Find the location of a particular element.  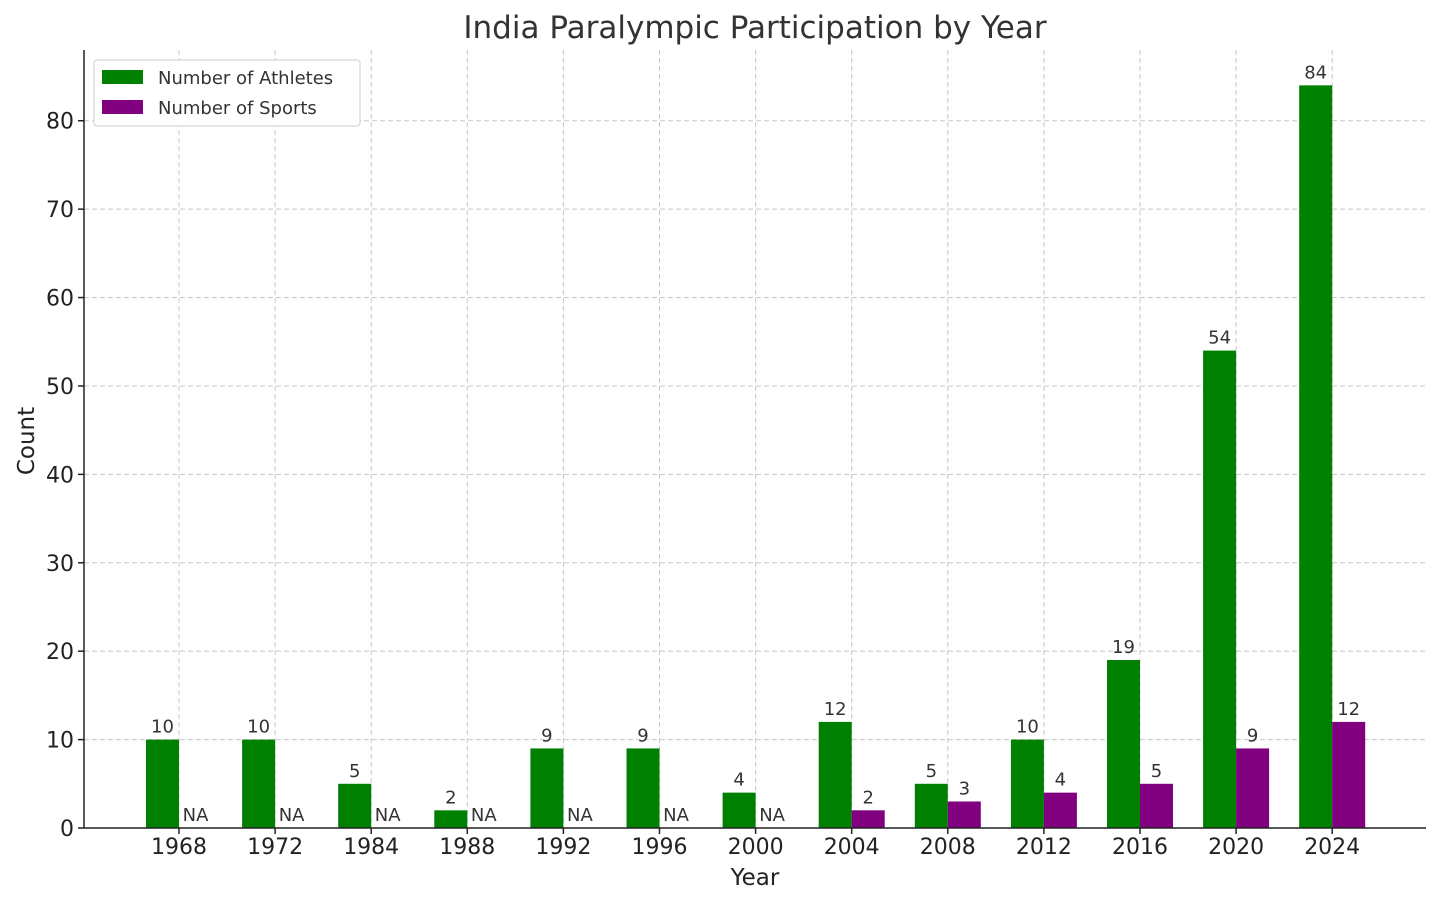

athletes-value-label: 19 is located at coordinates (1123, 647).